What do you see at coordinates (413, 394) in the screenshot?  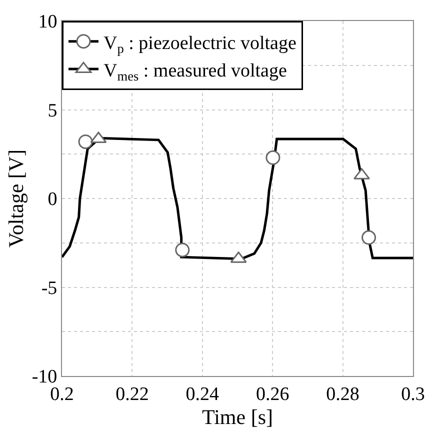 I see `x-tick-label: 0.3` at bounding box center [413, 394].